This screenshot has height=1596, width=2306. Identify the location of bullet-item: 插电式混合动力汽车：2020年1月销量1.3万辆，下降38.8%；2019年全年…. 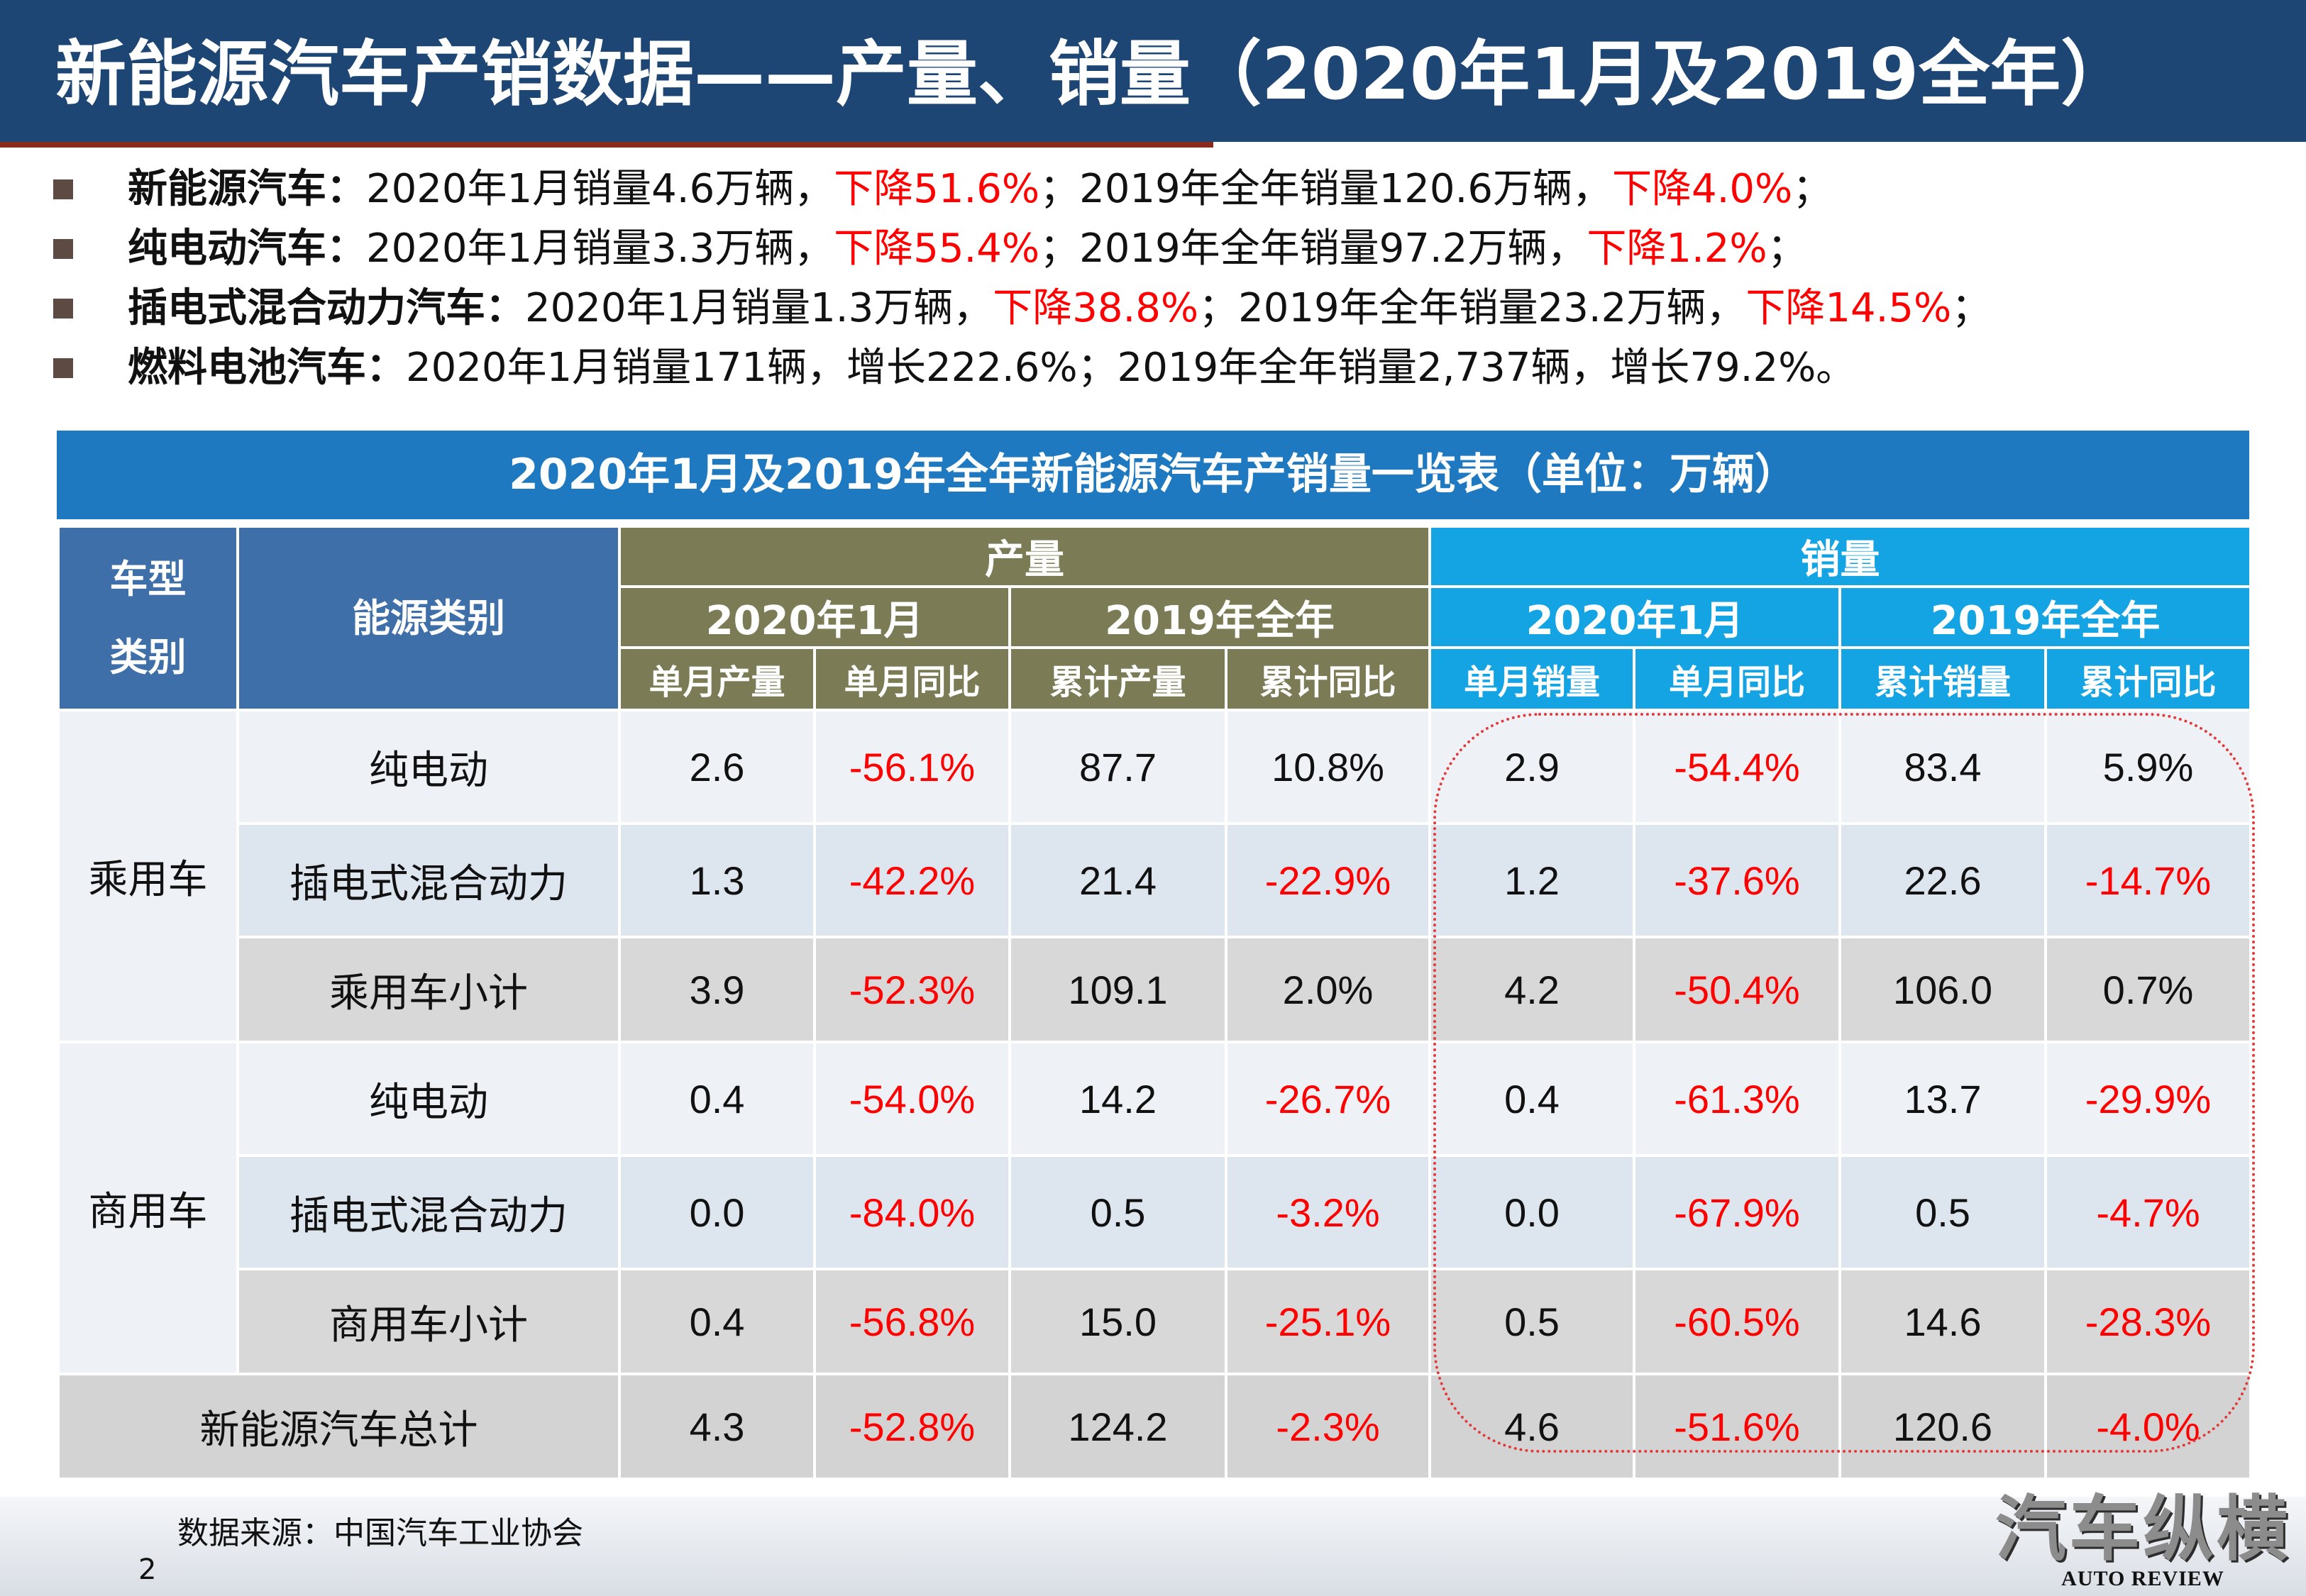
(1156, 308).